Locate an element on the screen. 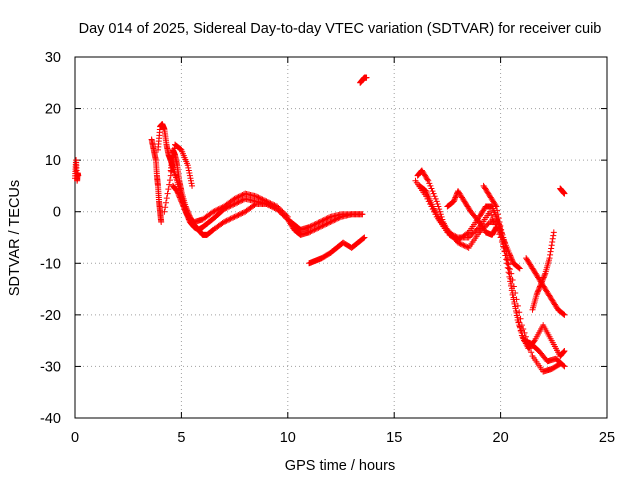  series-arc-e is located at coordinates (178, 178).